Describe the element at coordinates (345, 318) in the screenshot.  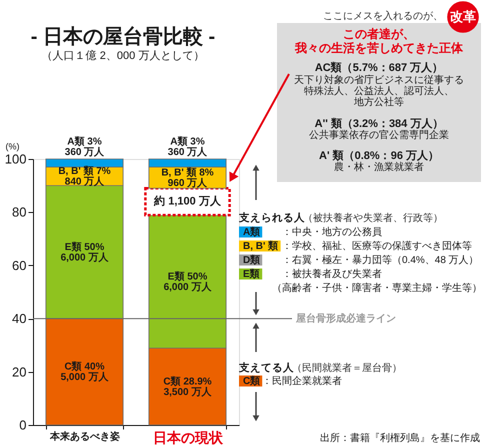
I see `ref-line-label: 屋台骨形成必達ライン` at that location.